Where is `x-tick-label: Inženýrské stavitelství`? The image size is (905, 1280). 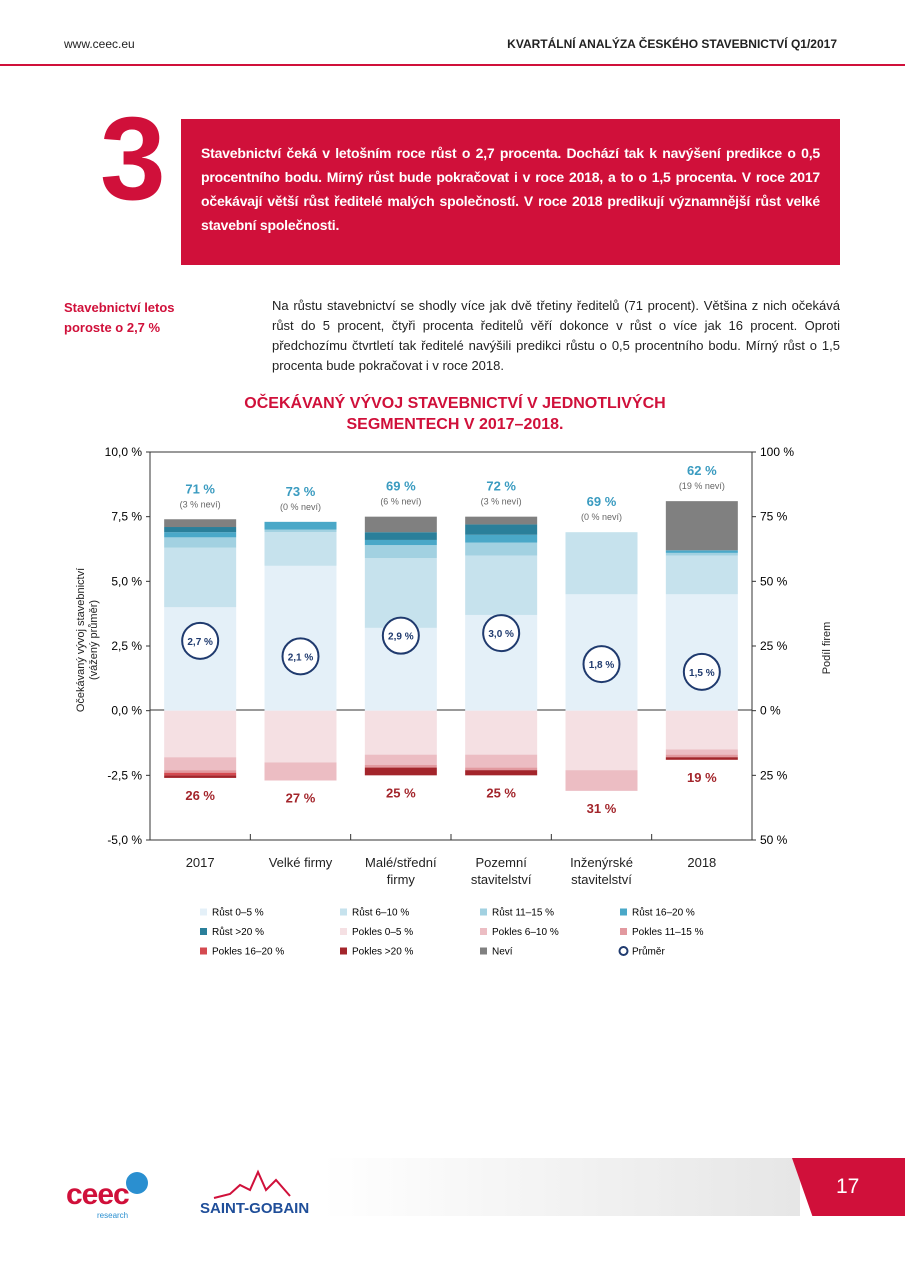 x-tick-label: Inženýrské stavitelství is located at coordinates (601, 871).